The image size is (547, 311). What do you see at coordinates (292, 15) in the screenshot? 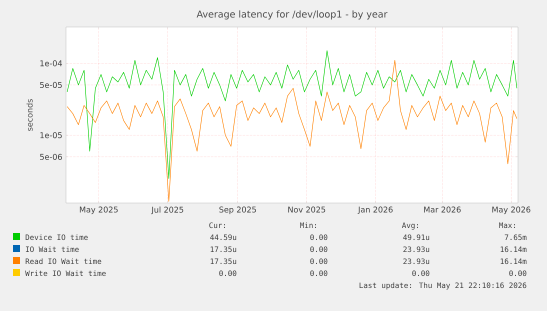
I see `chart-title: Average latency for /dev/loop1 - by year` at bounding box center [292, 15].